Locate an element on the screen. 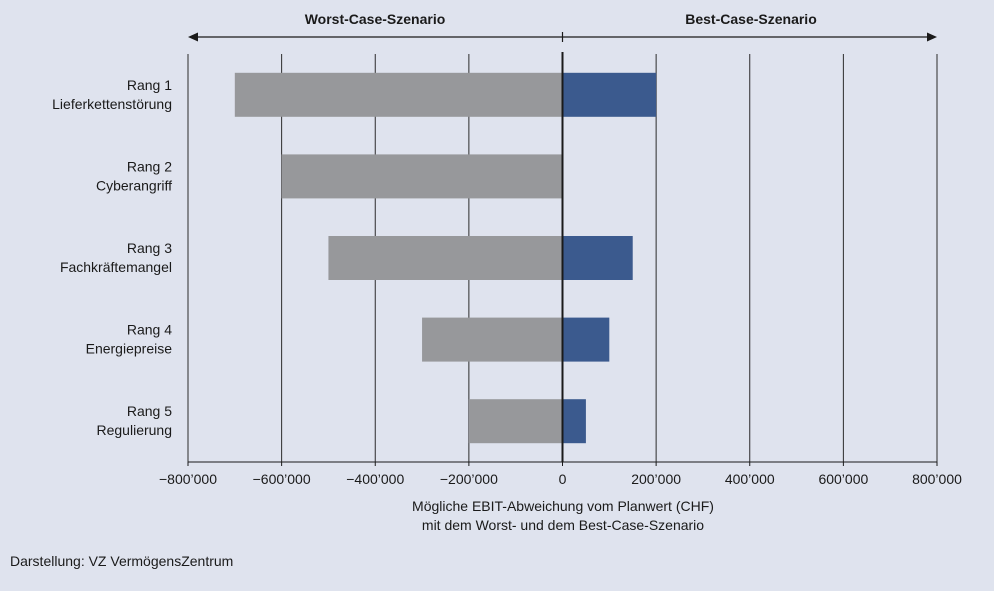 The height and width of the screenshot is (591, 994). category-rank-label: Rang 2 is located at coordinates (149, 166).